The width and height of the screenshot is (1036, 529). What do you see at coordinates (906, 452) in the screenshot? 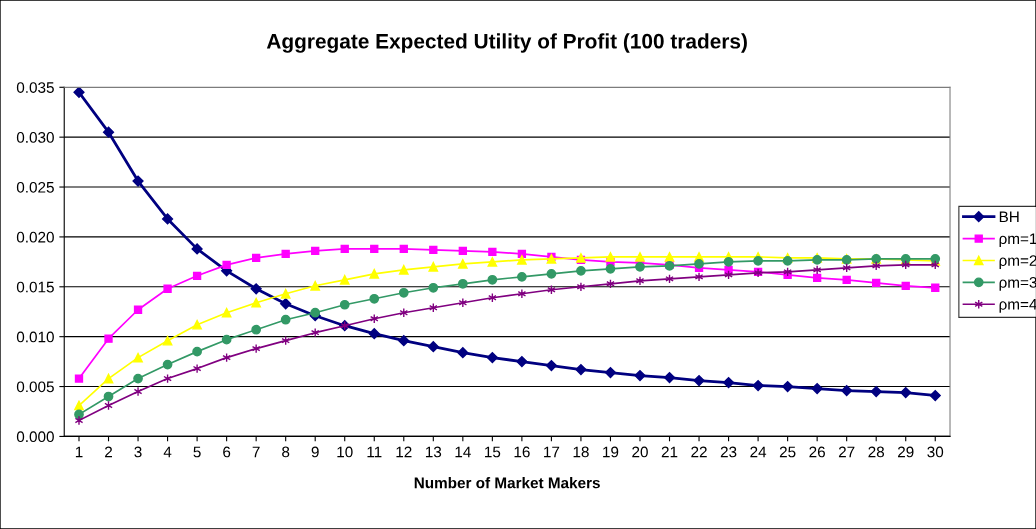
I see `x-tick-label: 29` at bounding box center [906, 452].